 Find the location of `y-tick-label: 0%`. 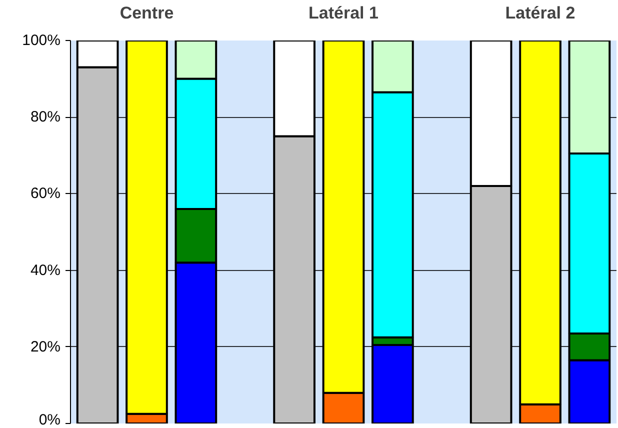

y-tick-label: 0% is located at coordinates (49, 420).